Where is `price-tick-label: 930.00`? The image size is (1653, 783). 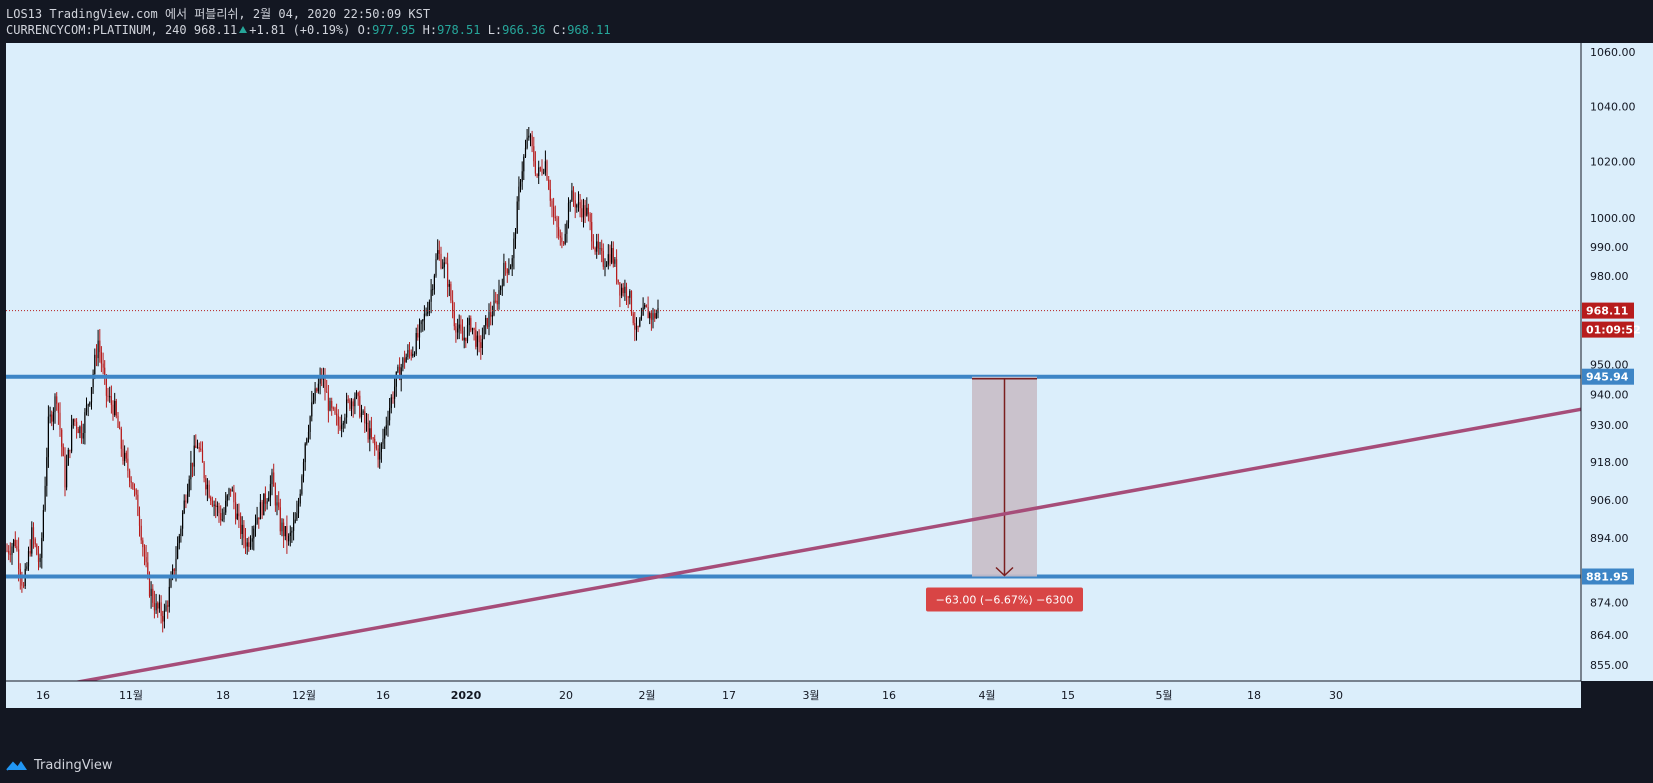
price-tick-label: 930.00 is located at coordinates (1609, 425).